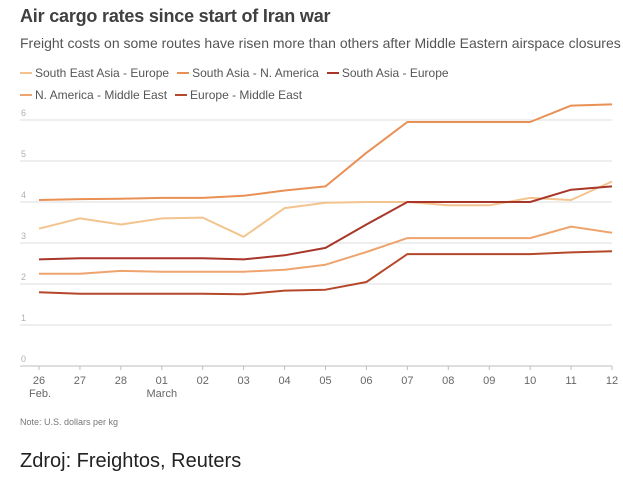  Describe the element at coordinates (101, 95) in the screenshot. I see `legend-label: N. America - Middle East` at that location.